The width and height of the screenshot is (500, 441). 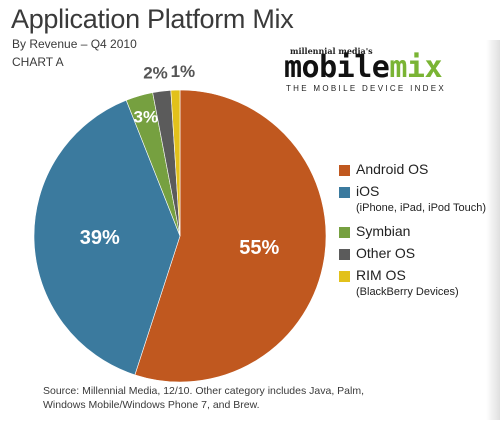 What do you see at coordinates (74, 44) in the screenshot?
I see `chart-subtitle: By Revenue – Q4 2010` at bounding box center [74, 44].